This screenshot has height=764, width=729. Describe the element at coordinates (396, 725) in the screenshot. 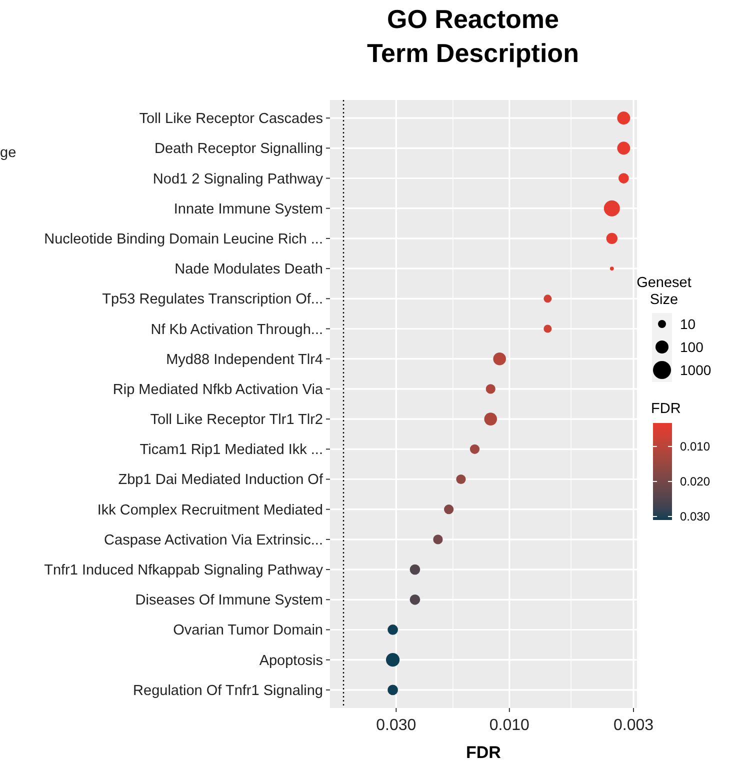

I see `x-tick-label: 0.030` at that location.